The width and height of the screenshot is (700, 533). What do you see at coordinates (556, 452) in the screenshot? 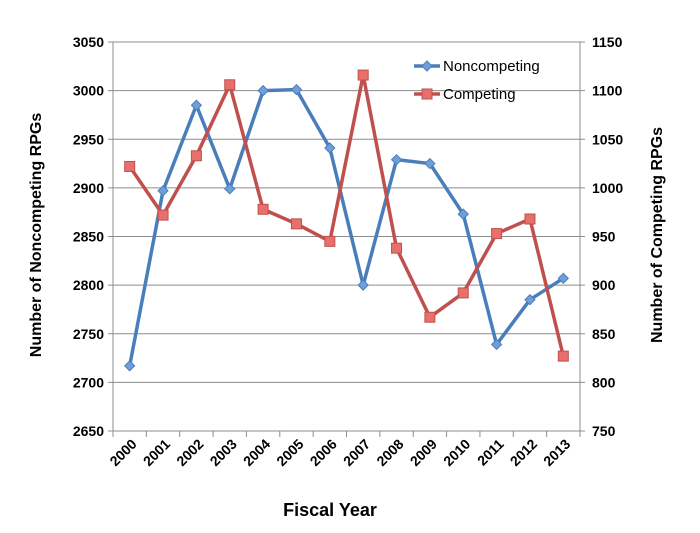
I see `x-tick-label: 2013` at bounding box center [556, 452].